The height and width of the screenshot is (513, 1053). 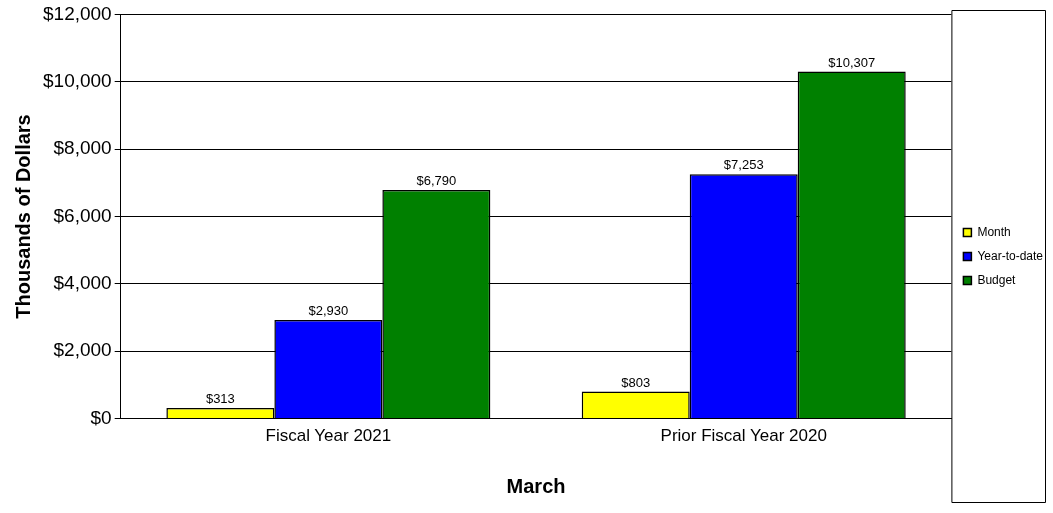 I want to click on legend-label: Year-to-date, so click(x=1010, y=255).